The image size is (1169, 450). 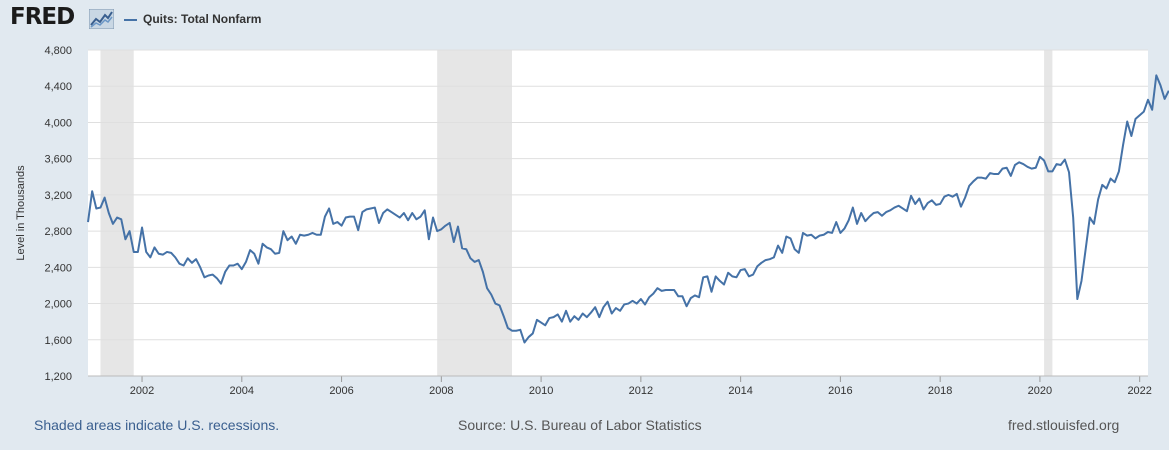 What do you see at coordinates (1040, 391) in the screenshot?
I see `x-tick-label: 2020` at bounding box center [1040, 391].